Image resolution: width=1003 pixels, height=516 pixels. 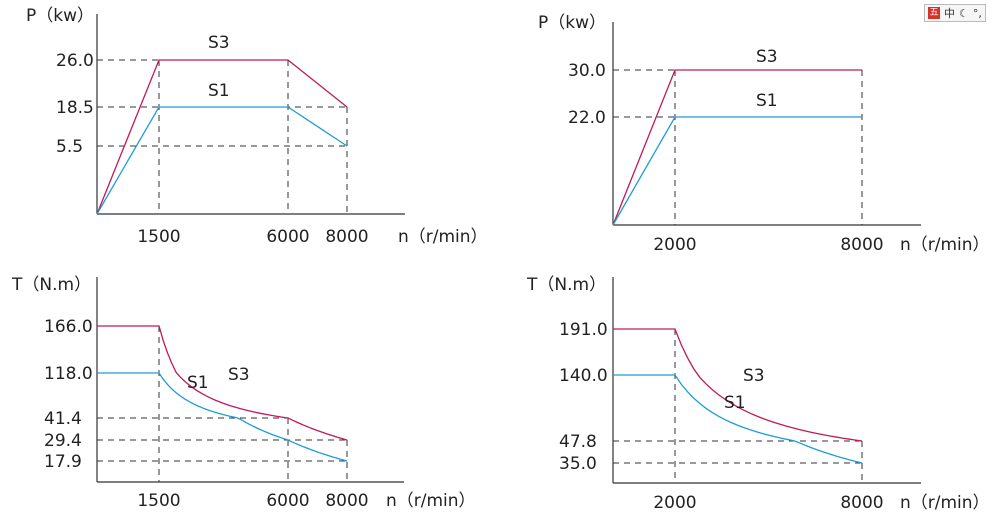 I want to click on y-tick-label: 140.0, so click(x=583, y=376).